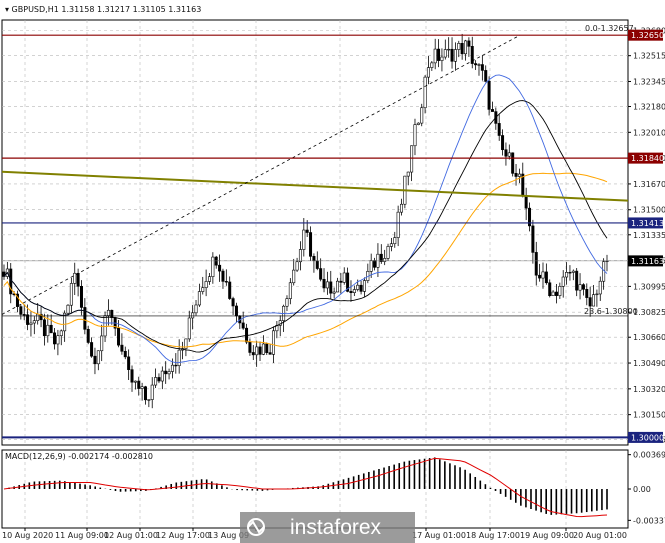  What do you see at coordinates (649, 389) in the screenshot?
I see `price-tick-label: 1.30320` at bounding box center [649, 389].